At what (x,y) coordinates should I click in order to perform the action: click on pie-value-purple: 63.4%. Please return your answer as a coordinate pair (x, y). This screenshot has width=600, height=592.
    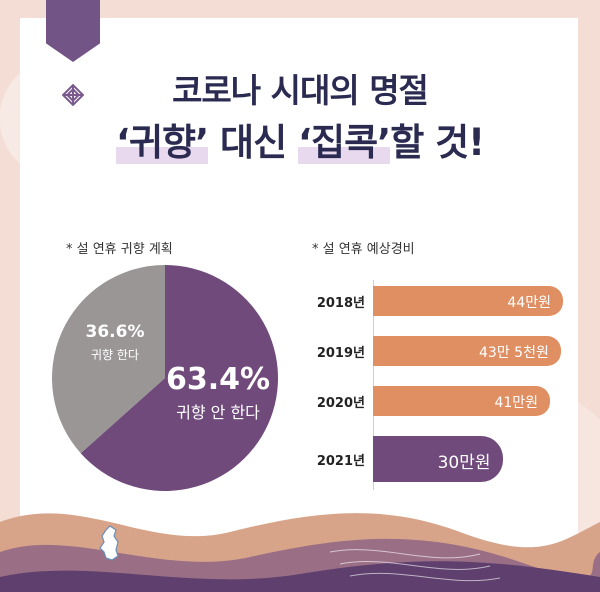
    Looking at the image, I should click on (218, 379).